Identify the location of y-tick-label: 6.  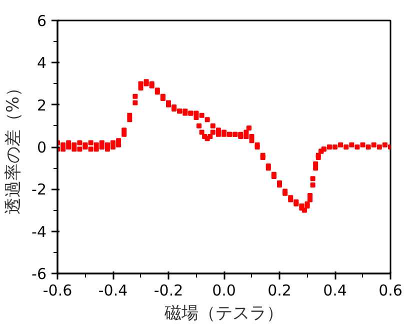
(41, 21).